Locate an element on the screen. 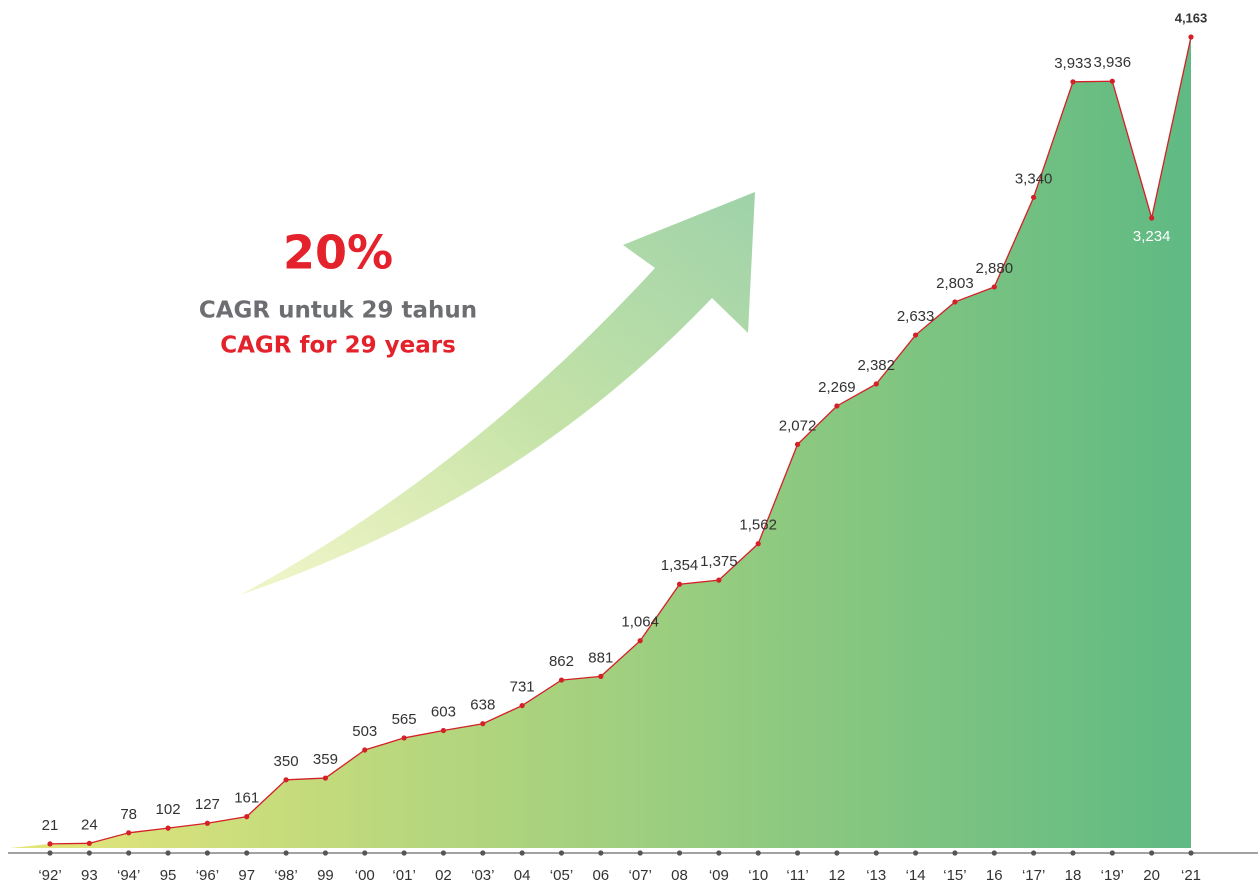 The image size is (1258, 886). x-tick-label: ‘09 is located at coordinates (719, 875).